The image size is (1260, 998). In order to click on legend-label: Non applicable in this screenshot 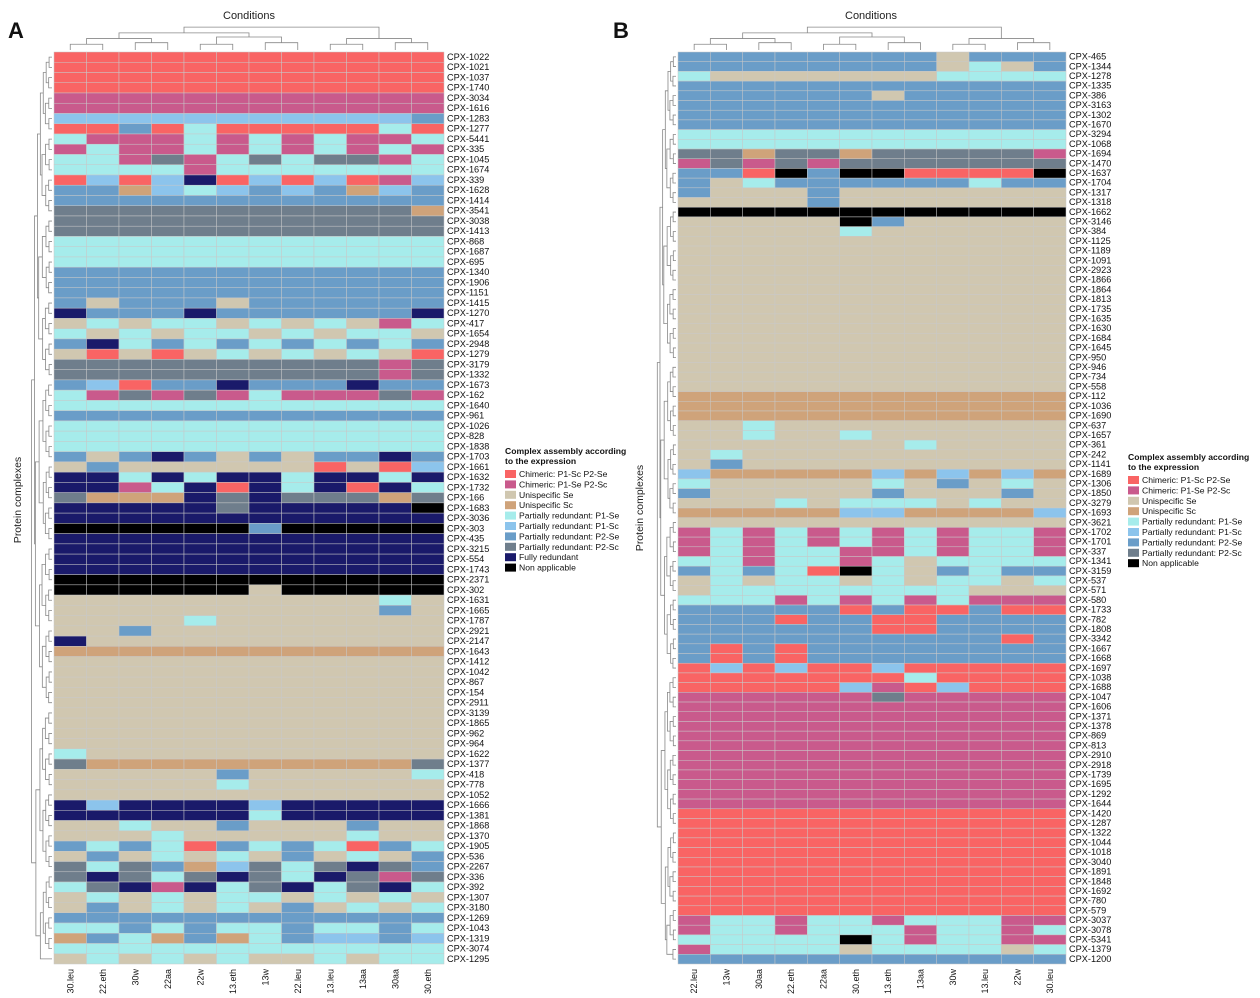, I will do `click(1170, 563)`.